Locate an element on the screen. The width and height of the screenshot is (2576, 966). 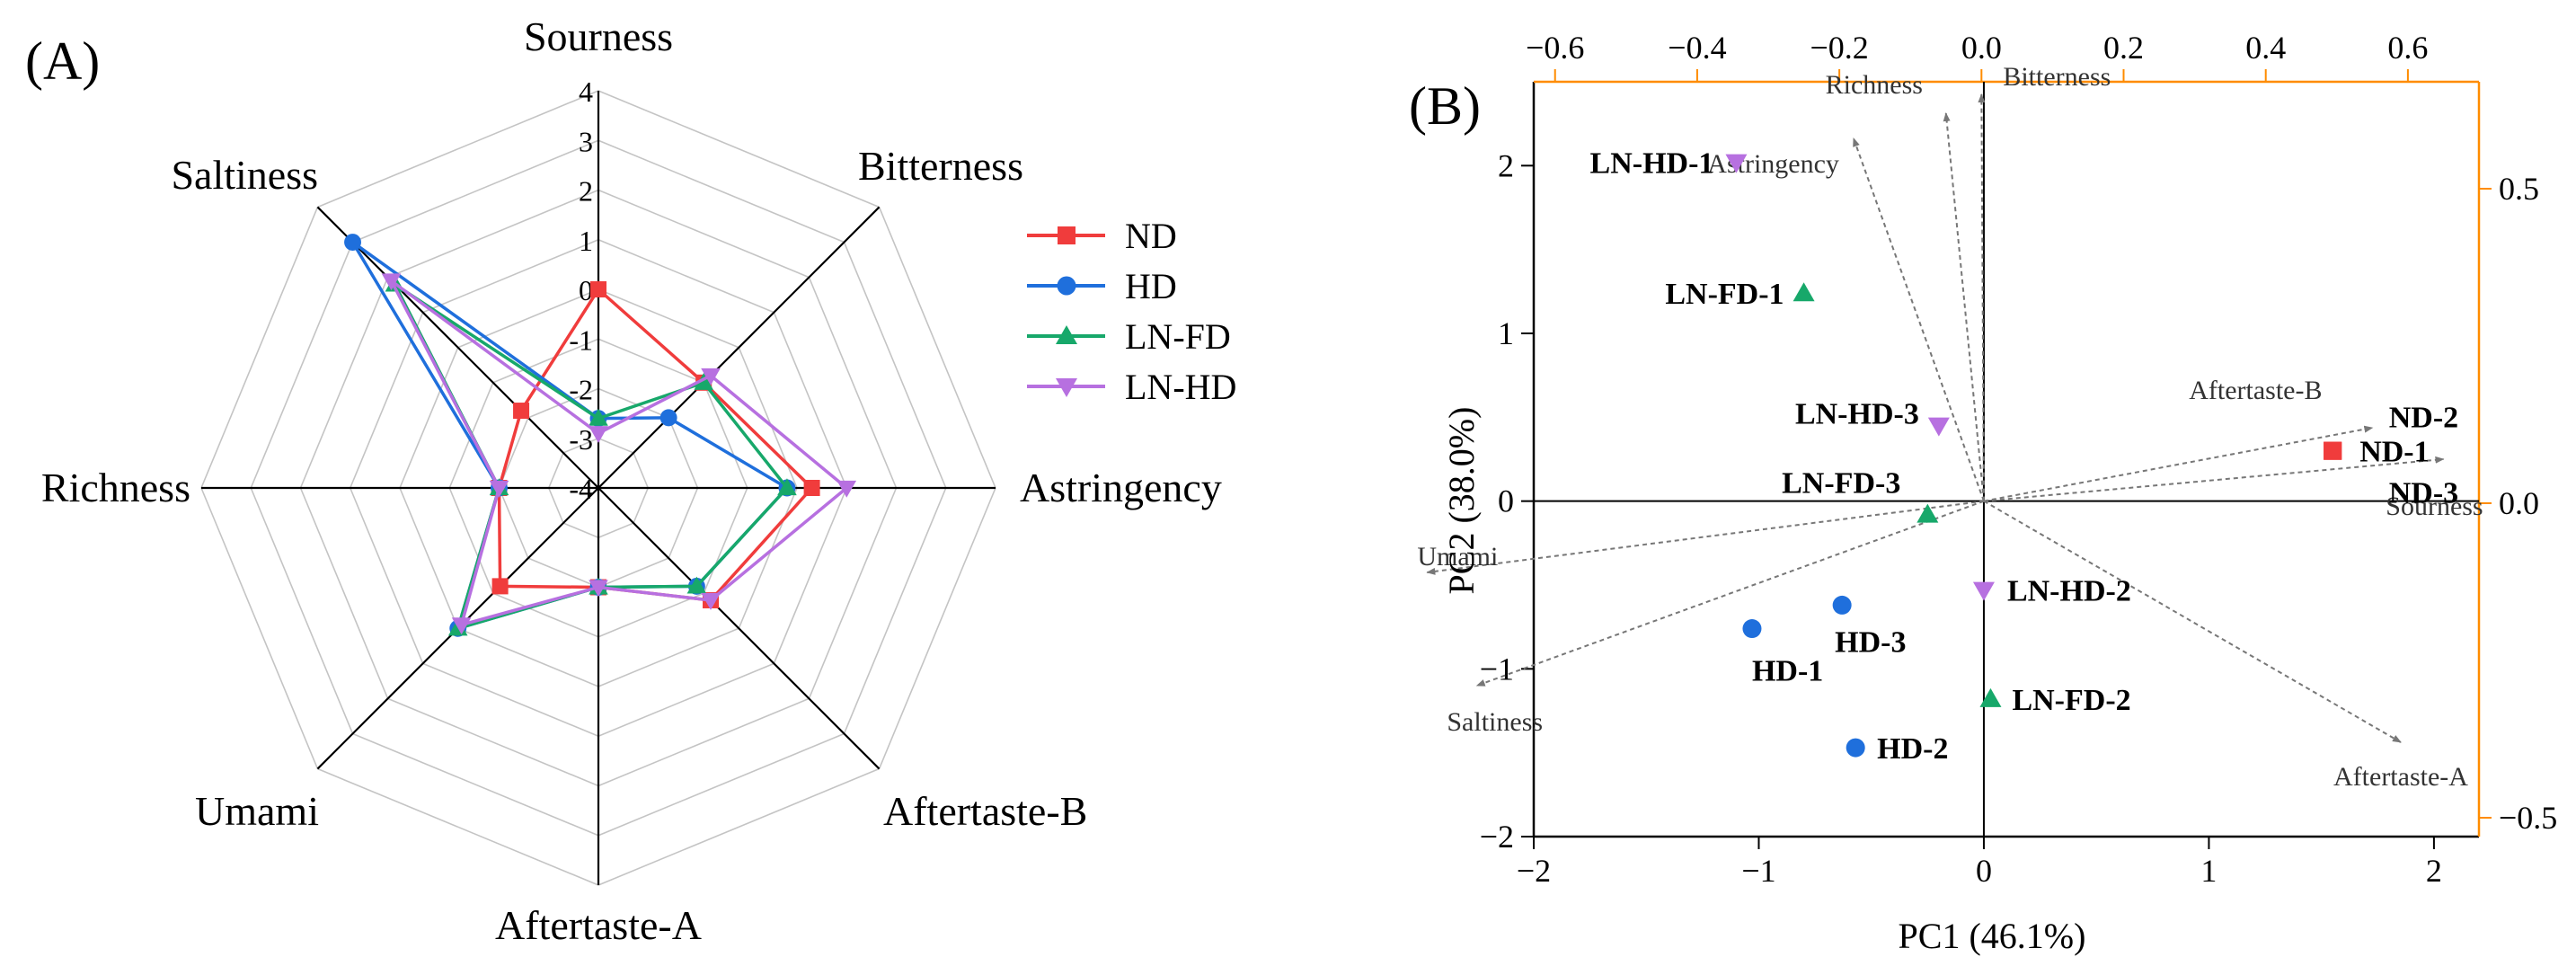
pca-x-axis-title: PC1 (46.1%) is located at coordinates (1992, 936).